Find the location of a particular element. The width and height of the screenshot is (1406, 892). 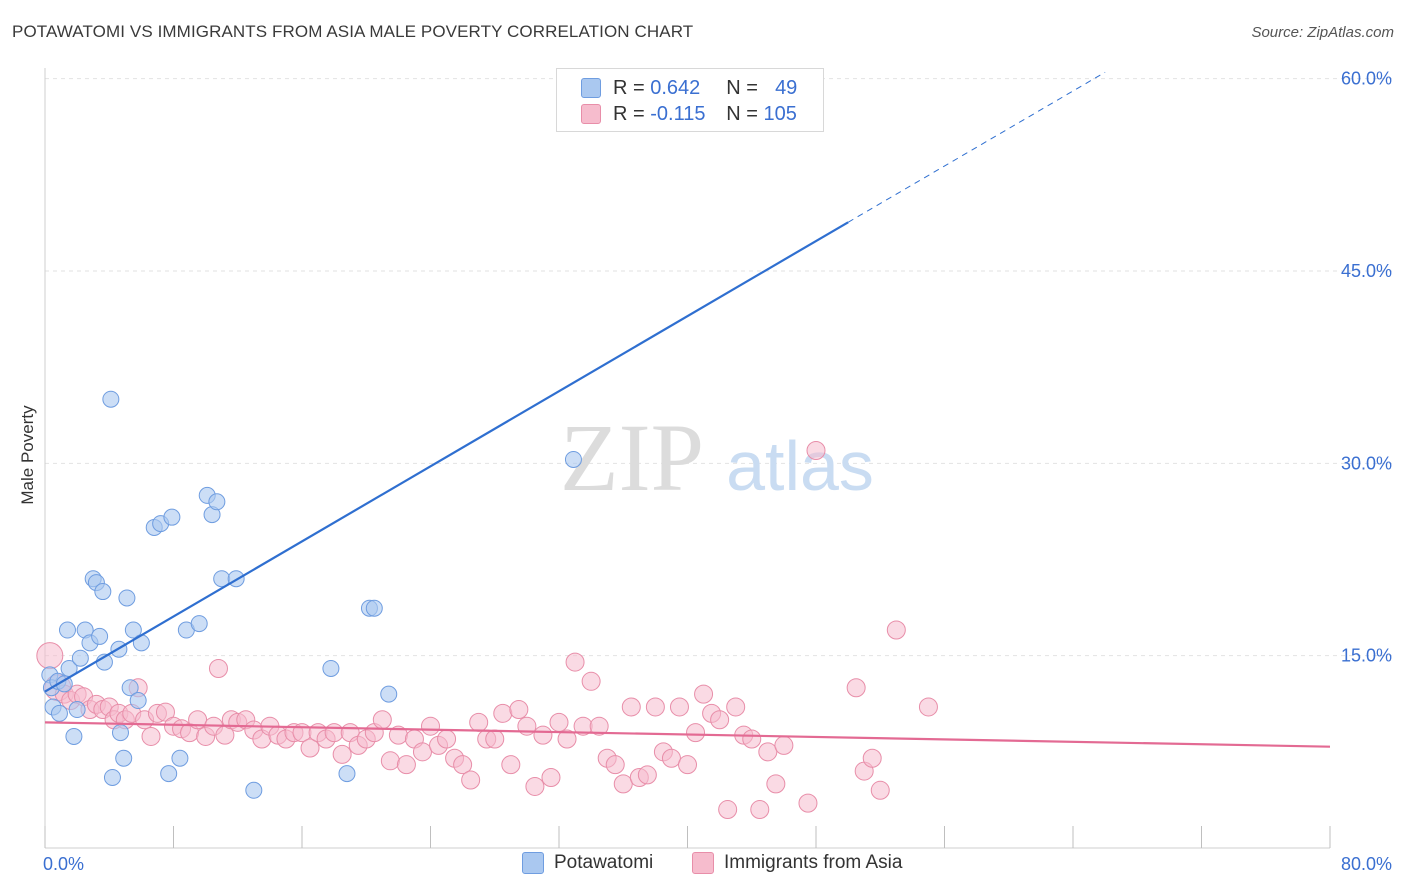

y-tick-label: 15.0% is located at coordinates (1366, 656).